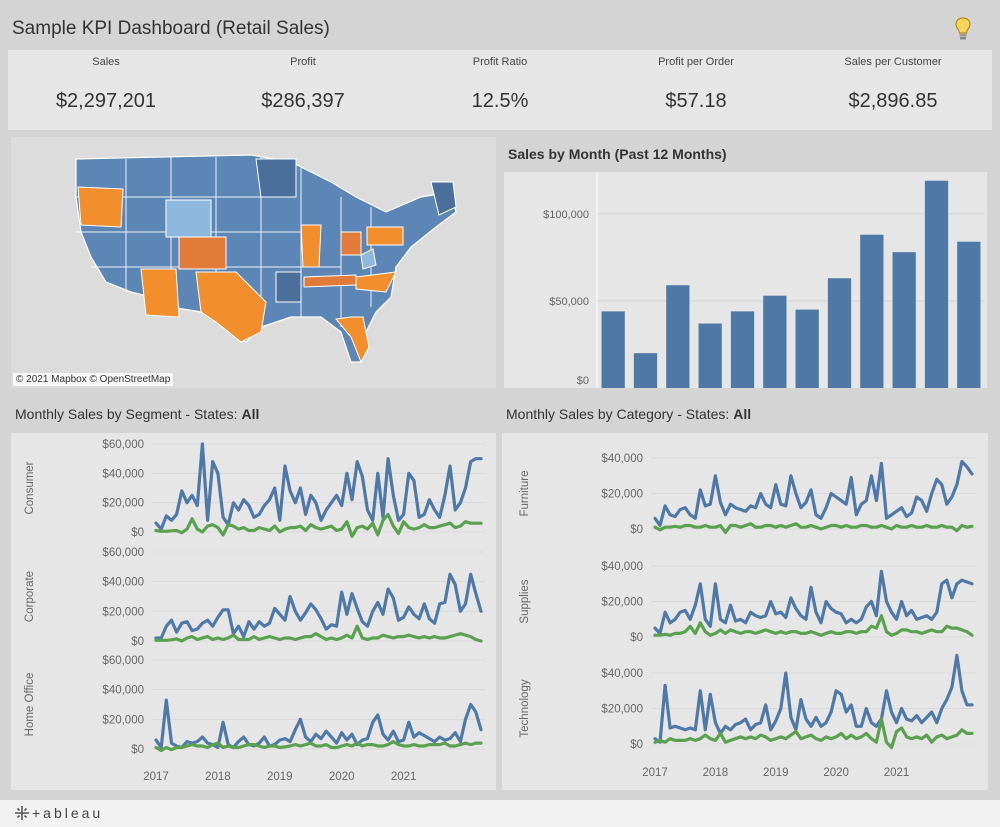 The width and height of the screenshot is (1000, 827). What do you see at coordinates (500, 813) in the screenshot?
I see `footer: +ableau` at bounding box center [500, 813].